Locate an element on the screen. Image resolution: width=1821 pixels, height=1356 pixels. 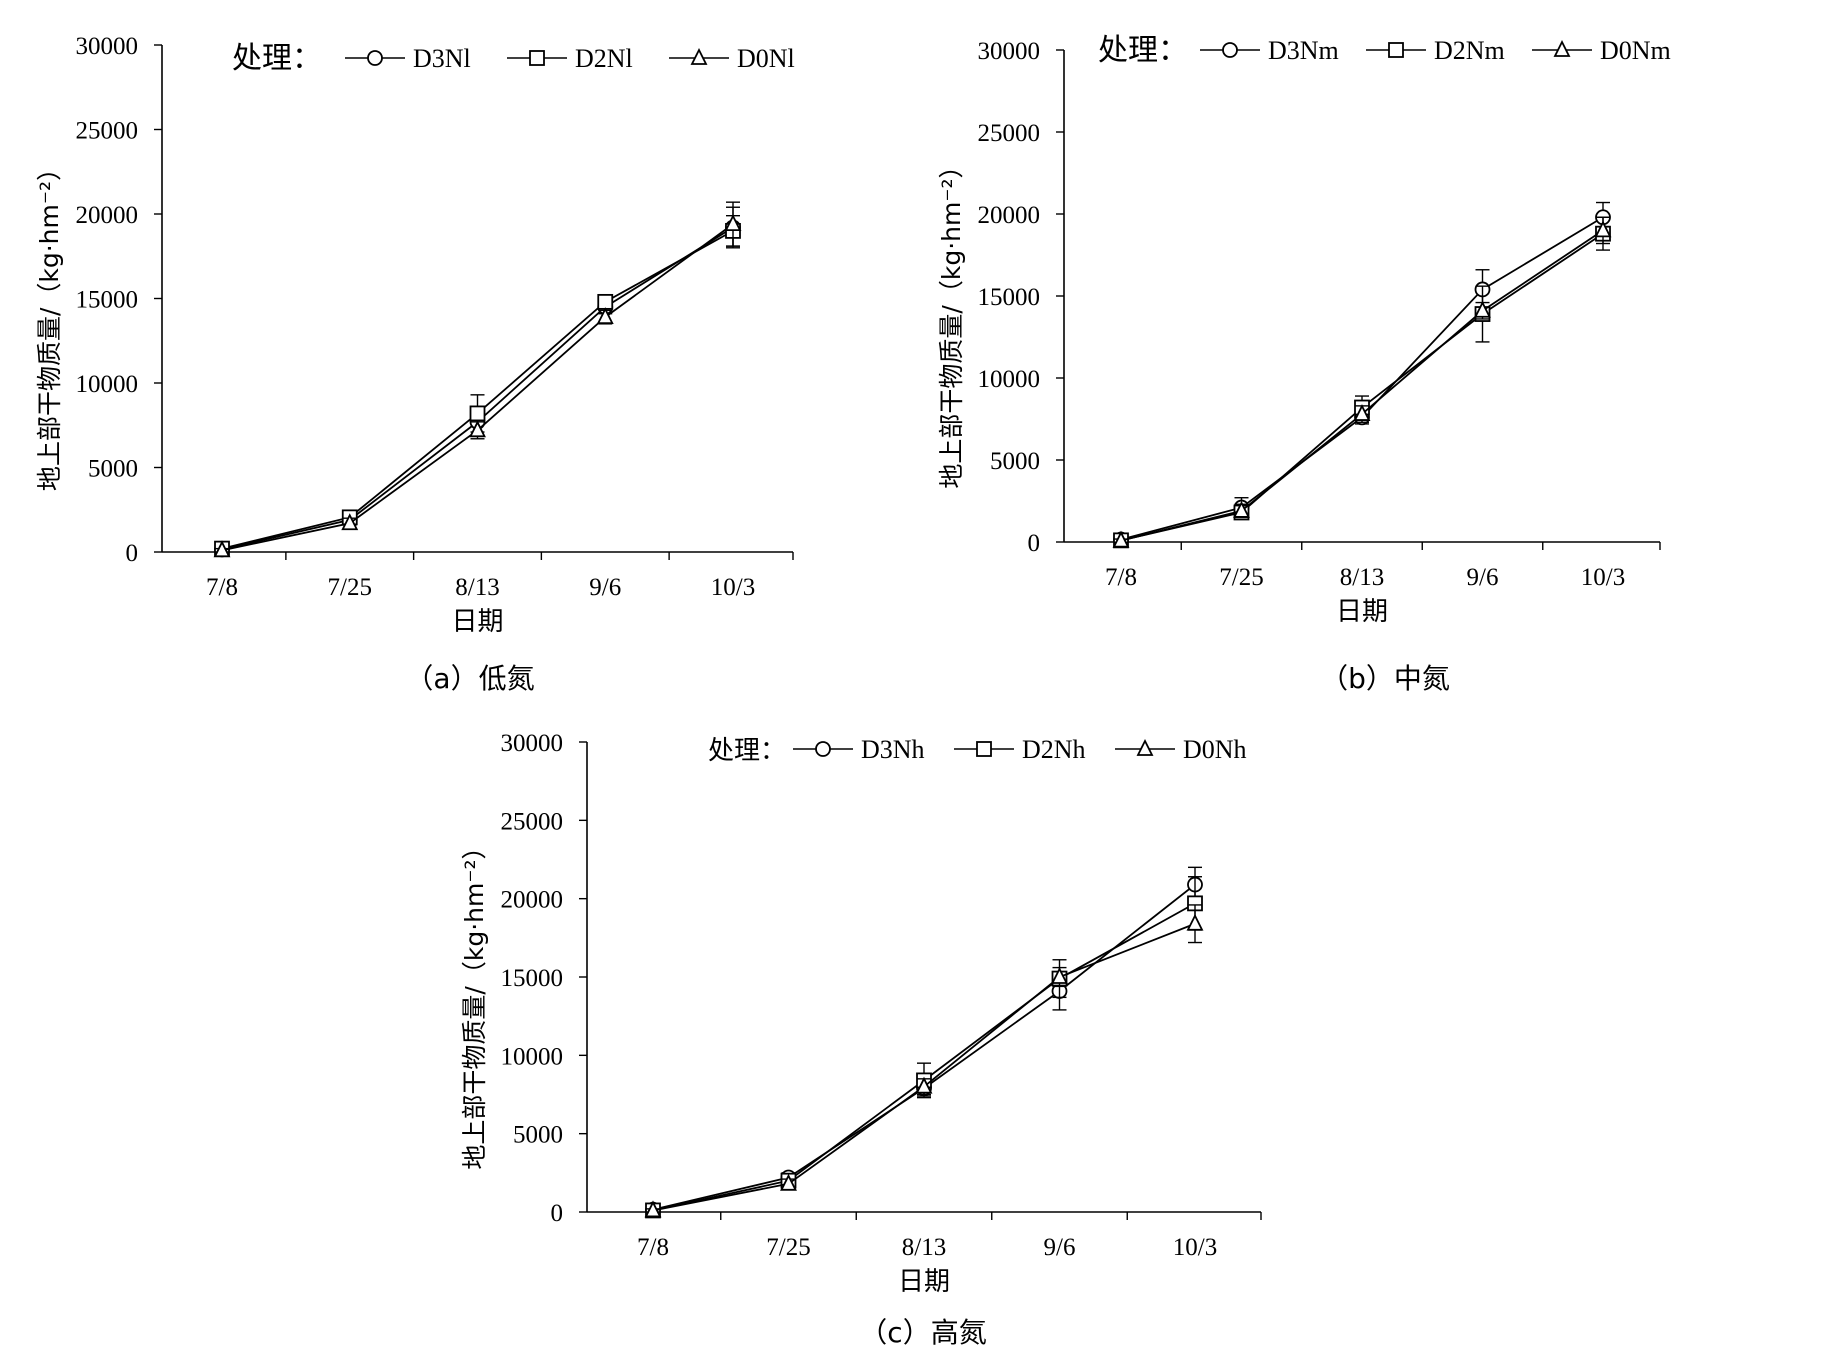
legend-label: D2Nl is located at coordinates (604, 58).